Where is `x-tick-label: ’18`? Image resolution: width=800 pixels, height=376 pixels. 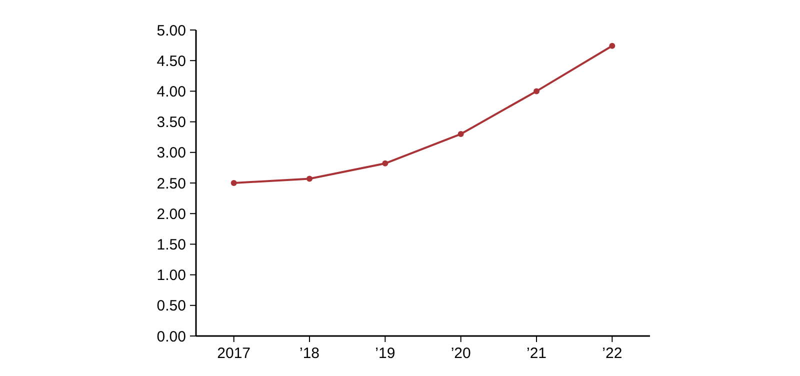
x-tick-label: ’18 is located at coordinates (309, 353).